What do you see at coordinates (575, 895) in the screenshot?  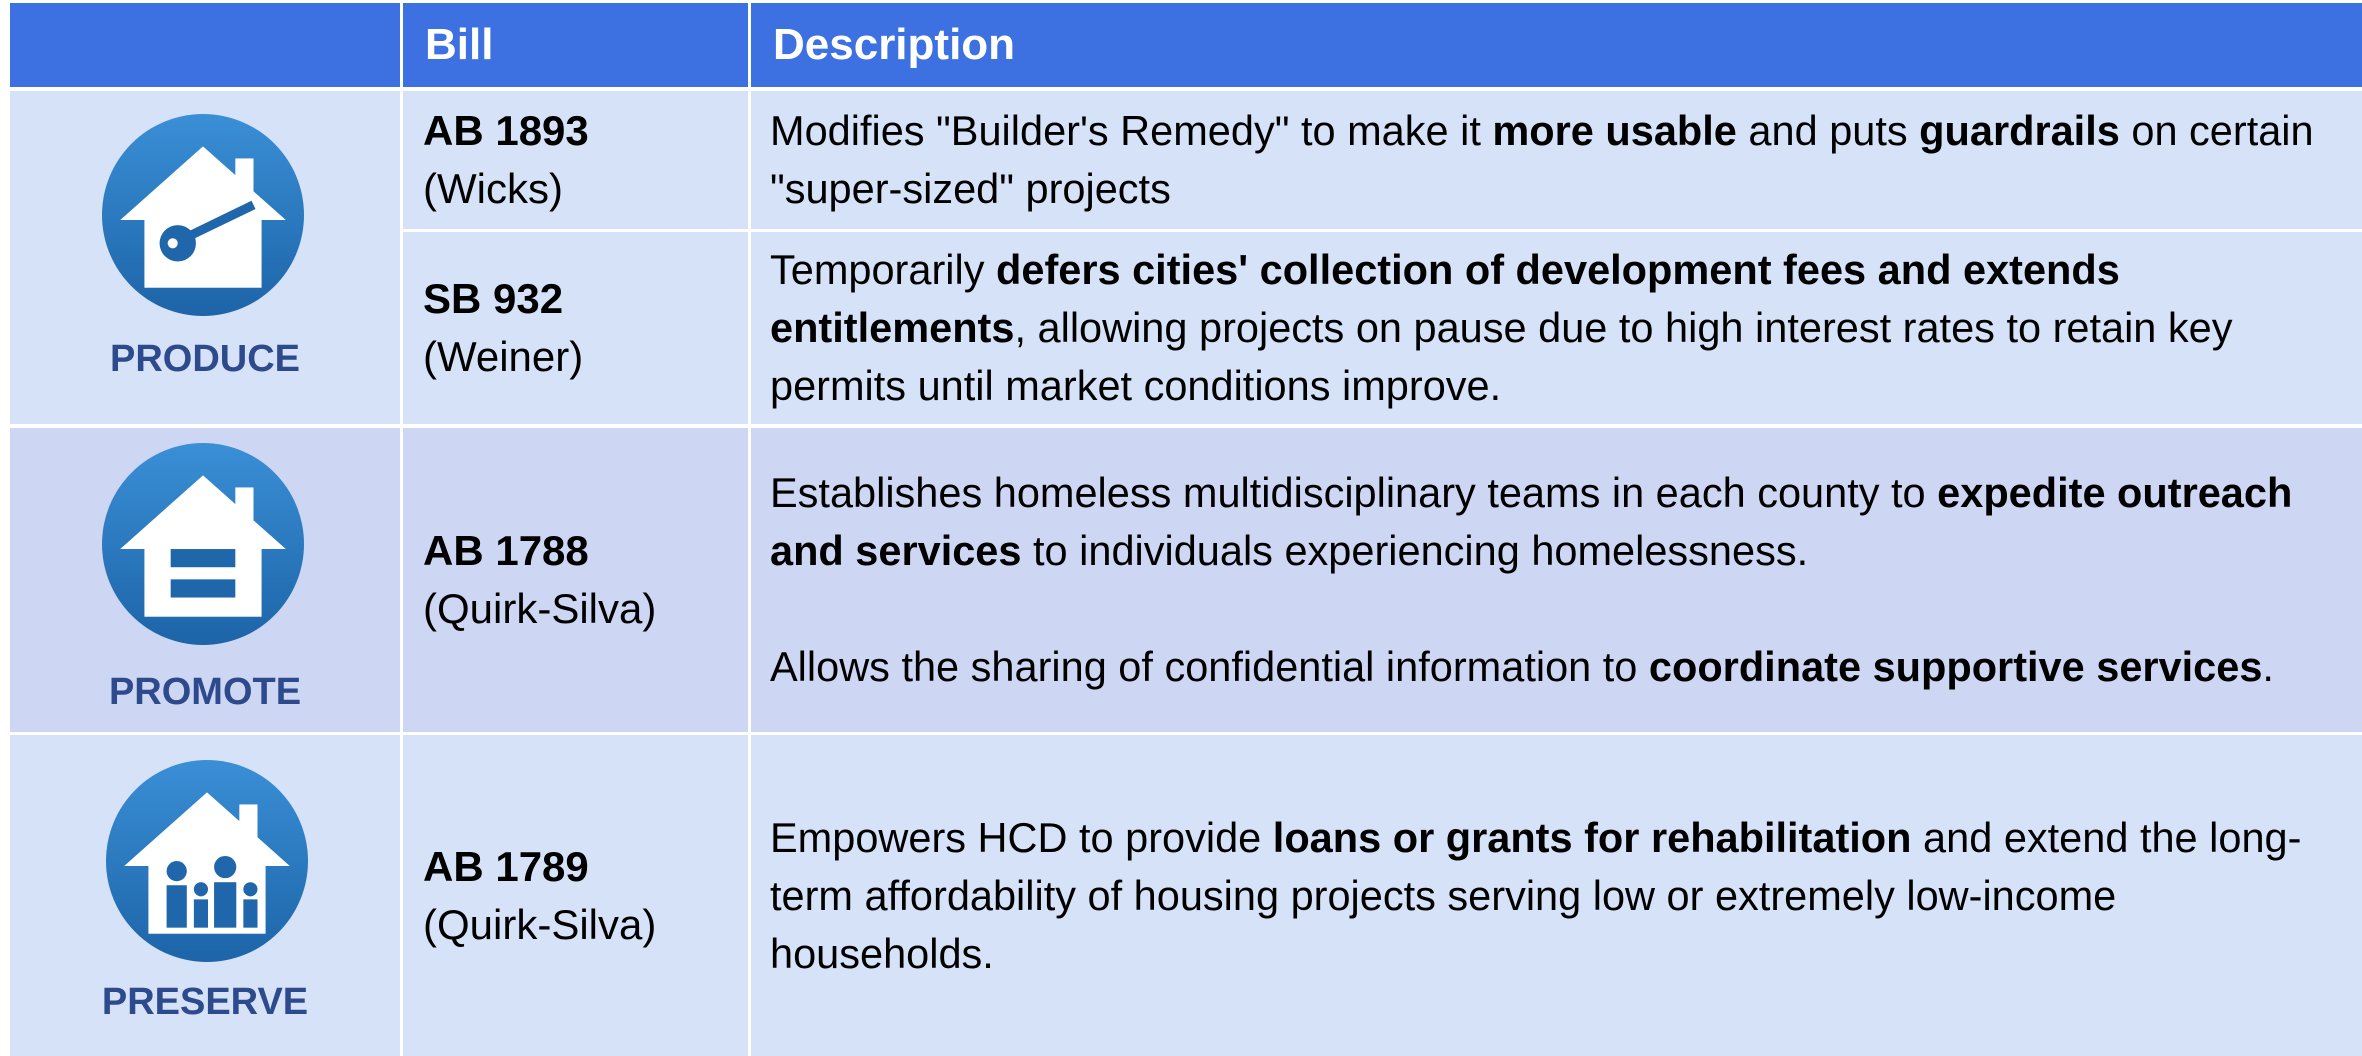 I see `bill-cell: AB 1789 (Quirk-Silva)` at bounding box center [575, 895].